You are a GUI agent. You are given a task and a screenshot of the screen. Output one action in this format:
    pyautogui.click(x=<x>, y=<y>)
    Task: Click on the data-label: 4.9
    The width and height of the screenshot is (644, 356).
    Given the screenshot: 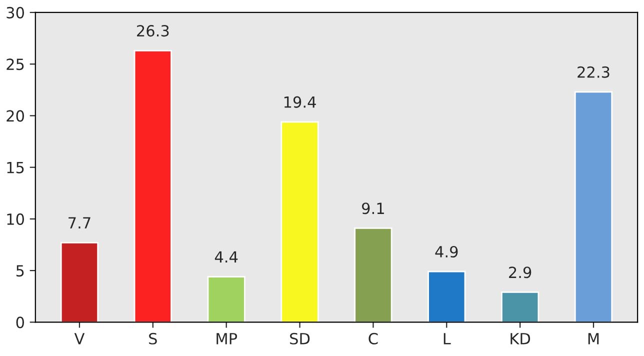 What is the action you would take?
    pyautogui.click(x=446, y=252)
    